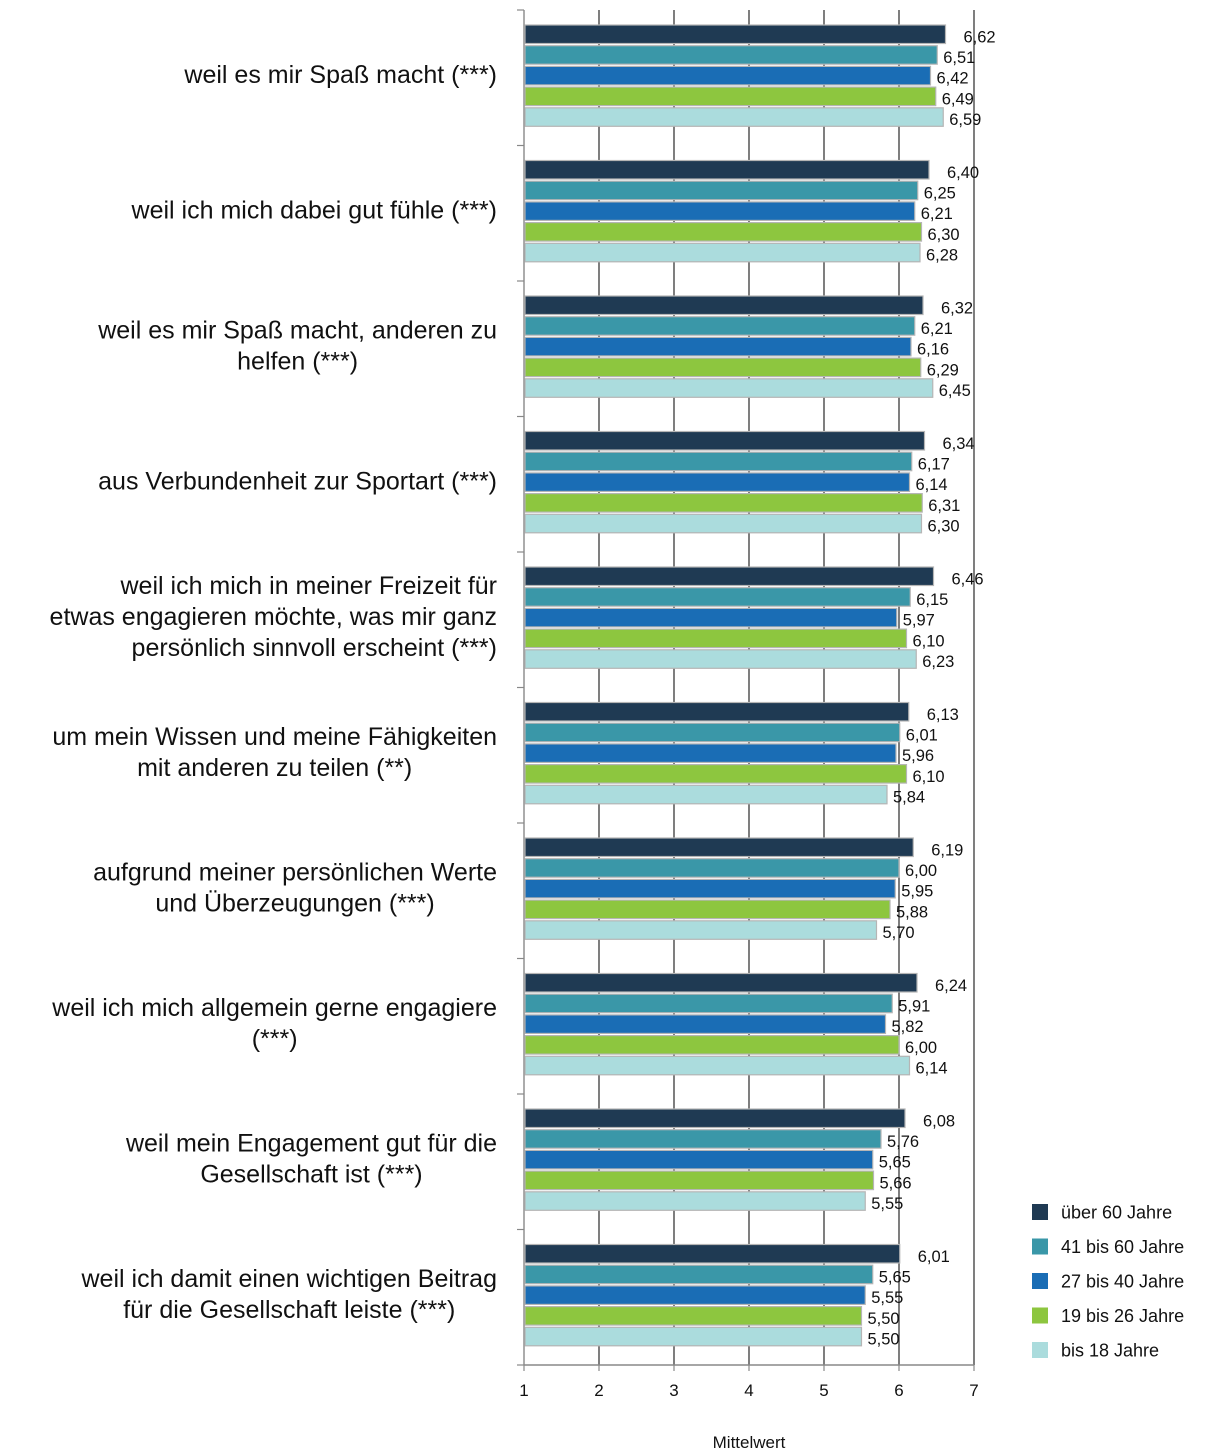 The width and height of the screenshot is (1216, 1454). What do you see at coordinates (953, 79) in the screenshot?
I see `value-label: 6,42` at bounding box center [953, 79].